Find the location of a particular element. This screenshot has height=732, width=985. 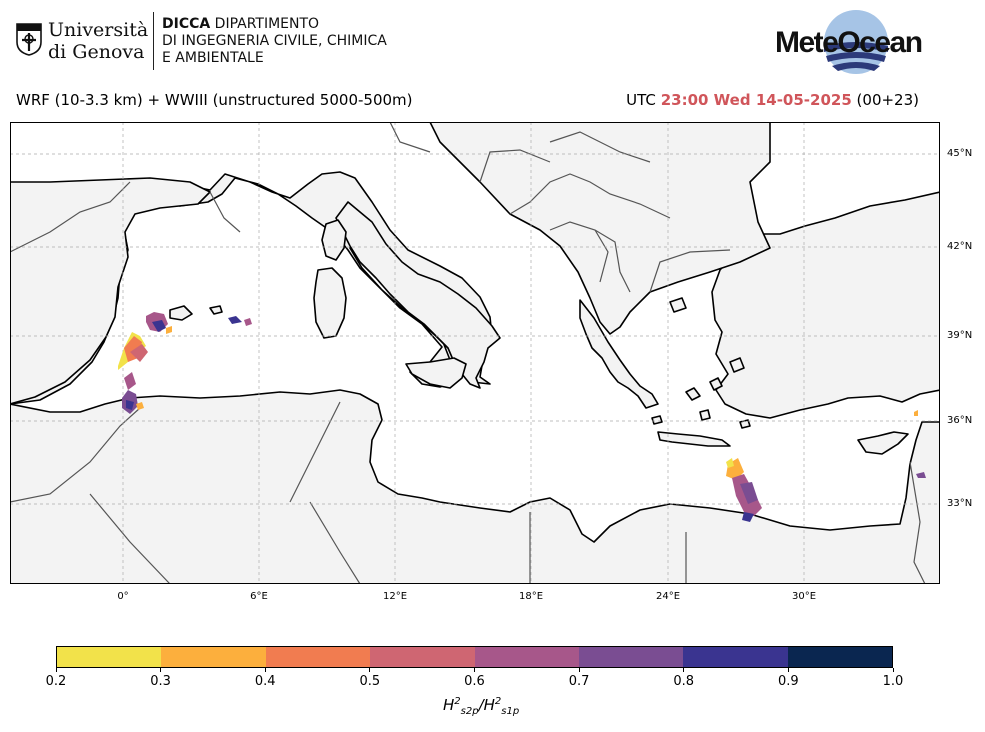

meteocean-logo: MeteOcean is located at coordinates (857, 43).